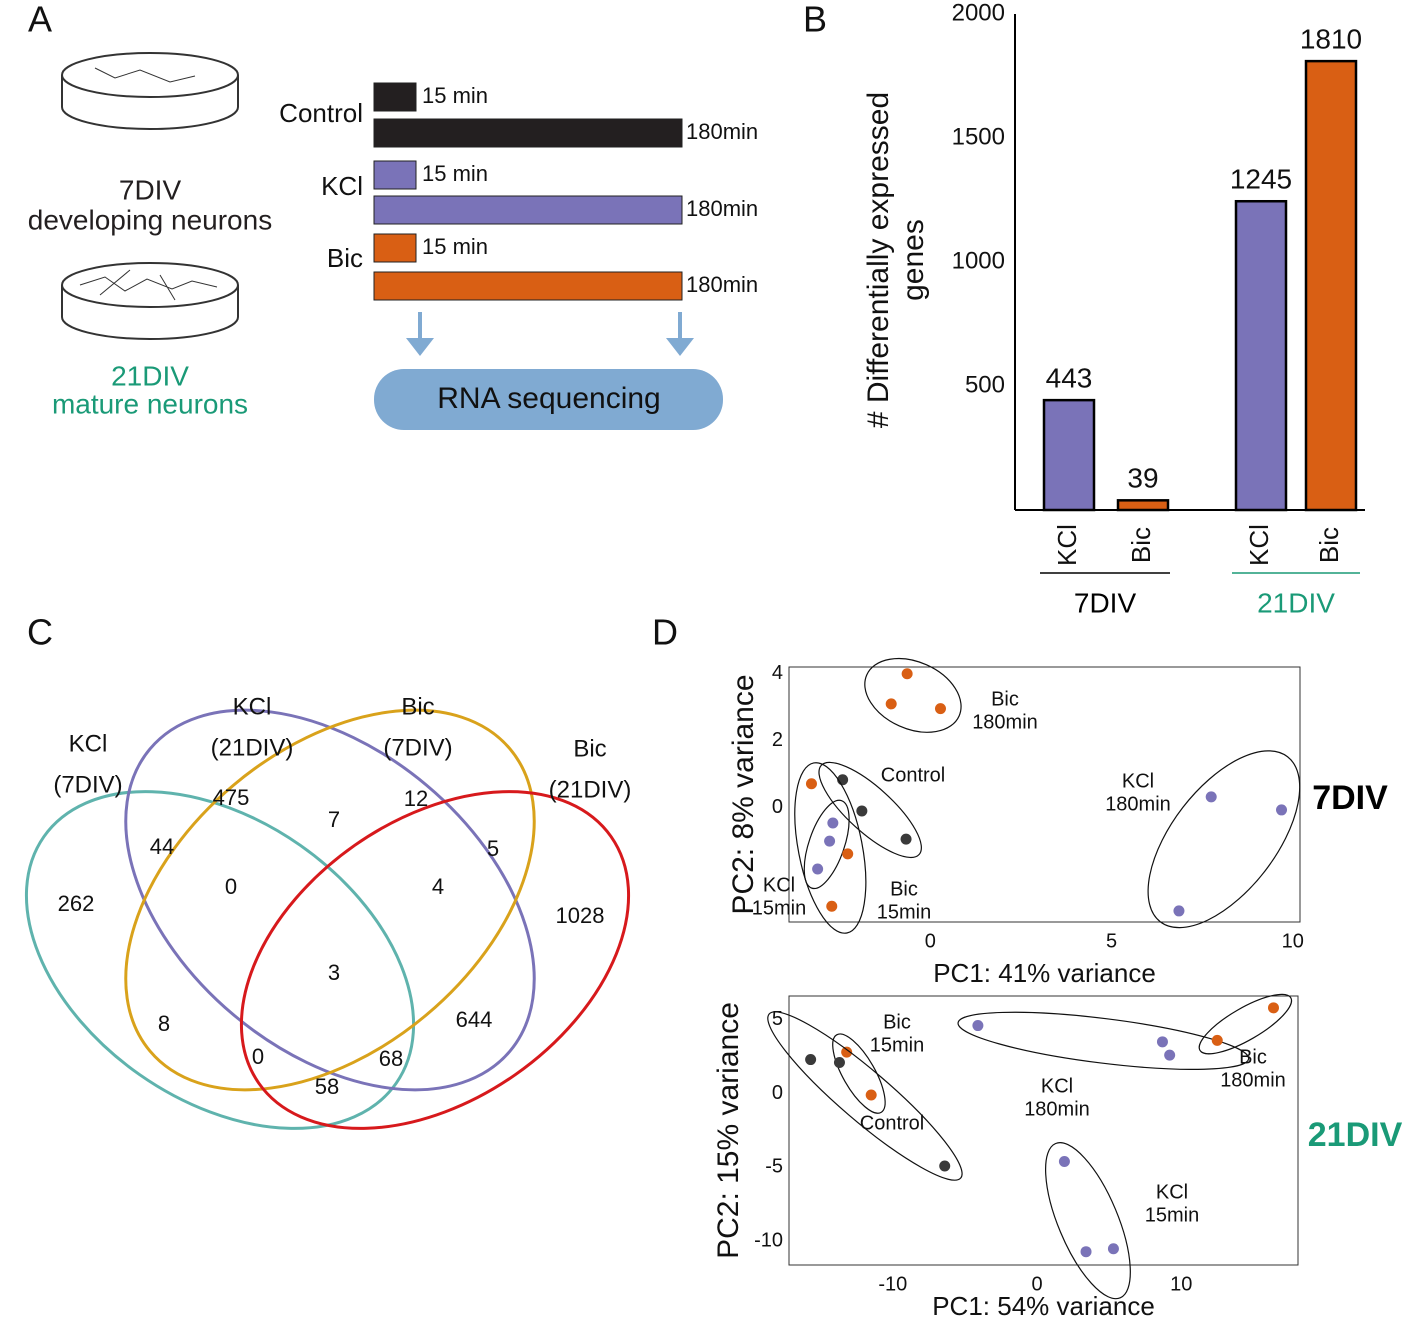  Describe the element at coordinates (777, 1019) in the screenshot. I see `y-tick-label: 5` at that location.